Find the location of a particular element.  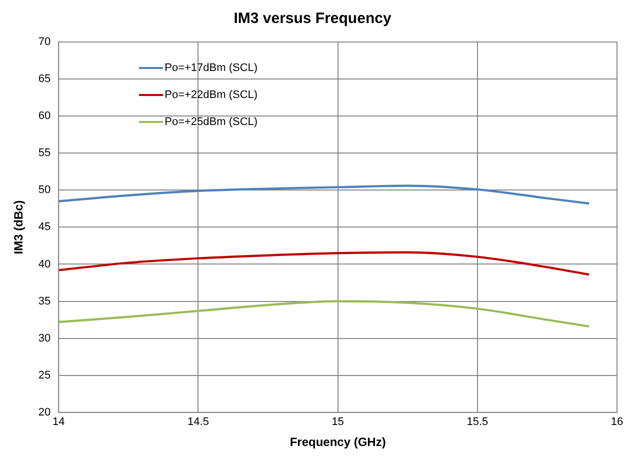

x-tick-label: 15.5 is located at coordinates (477, 422).